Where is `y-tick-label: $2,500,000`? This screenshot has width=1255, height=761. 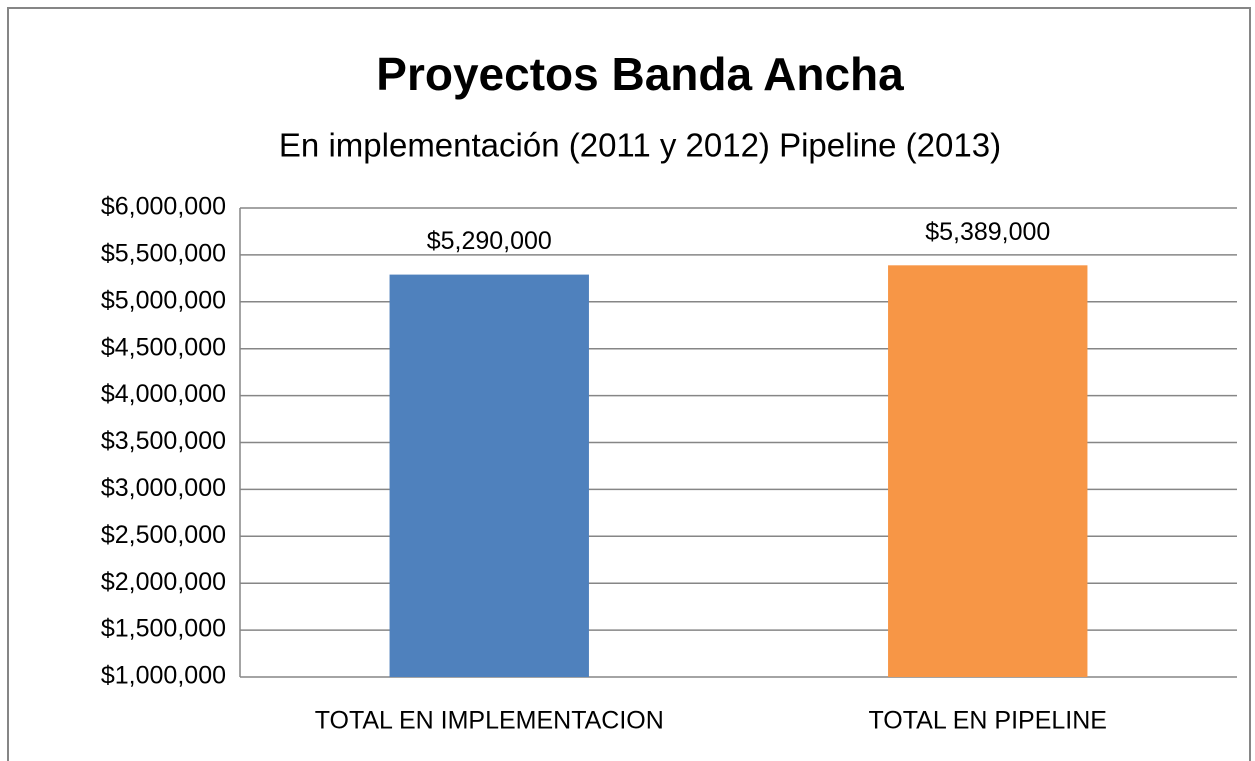
y-tick-label: $2,500,000 is located at coordinates (163, 535).